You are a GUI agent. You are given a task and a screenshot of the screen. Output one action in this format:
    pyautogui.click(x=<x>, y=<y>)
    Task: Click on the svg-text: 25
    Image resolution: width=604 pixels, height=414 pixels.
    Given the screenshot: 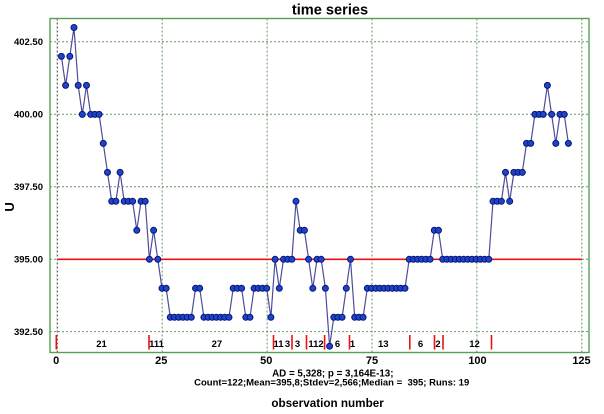 What is the action you would take?
    pyautogui.click(x=161, y=361)
    